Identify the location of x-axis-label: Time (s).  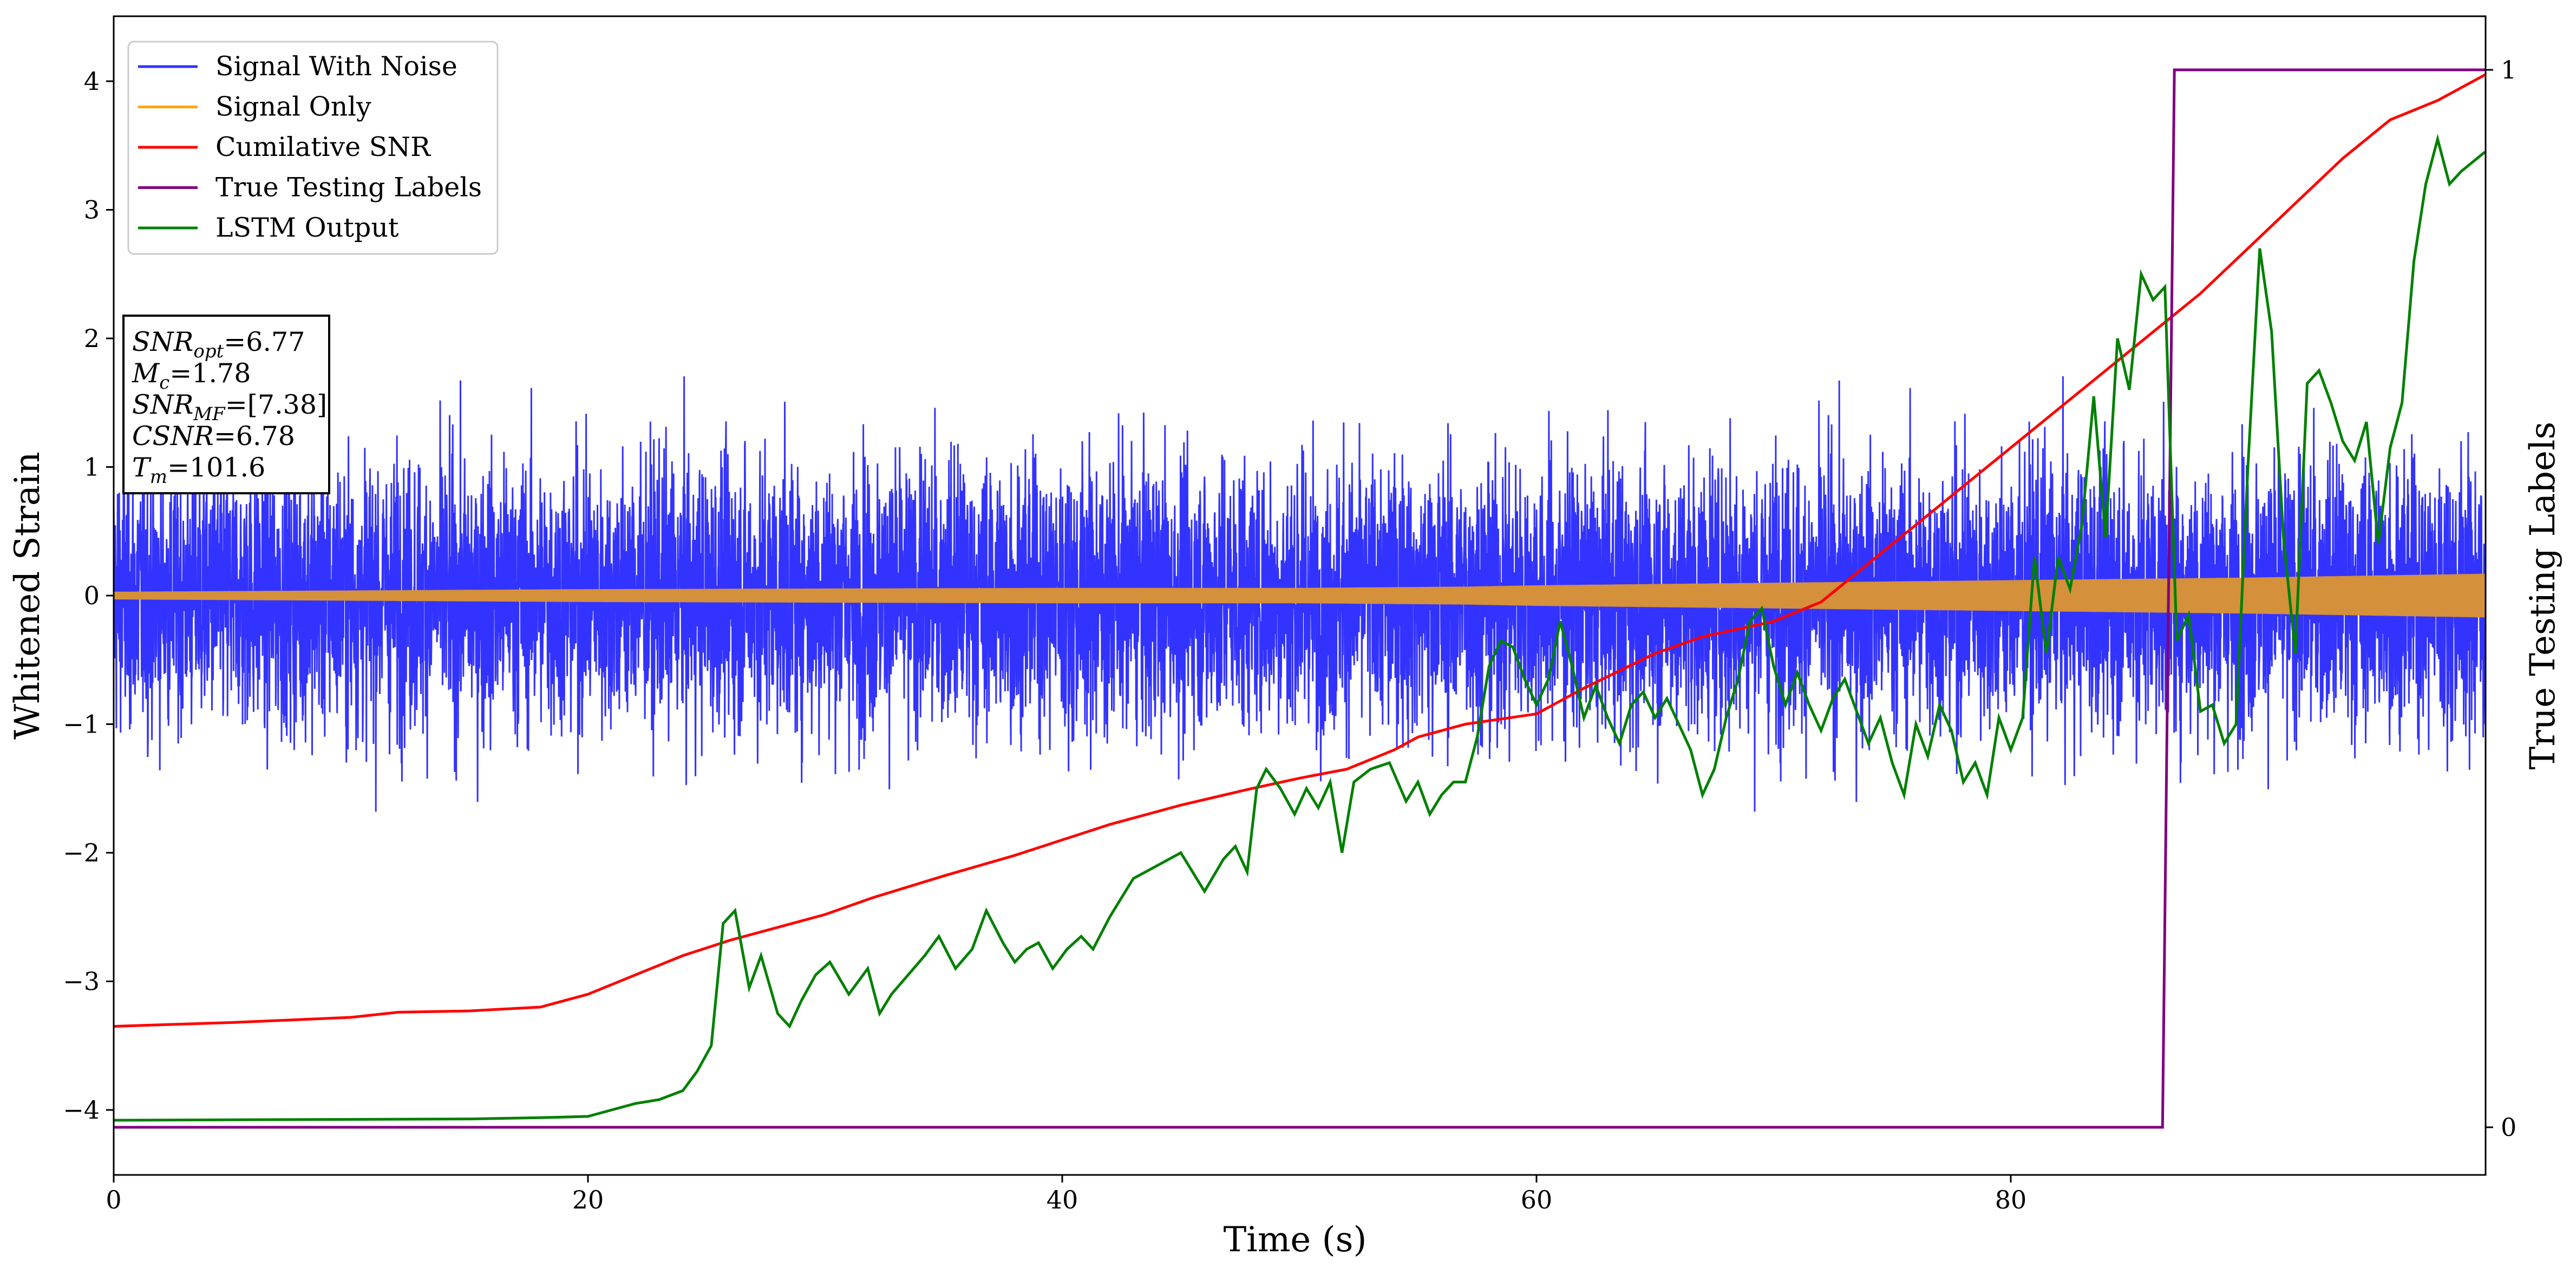
(1295, 1240).